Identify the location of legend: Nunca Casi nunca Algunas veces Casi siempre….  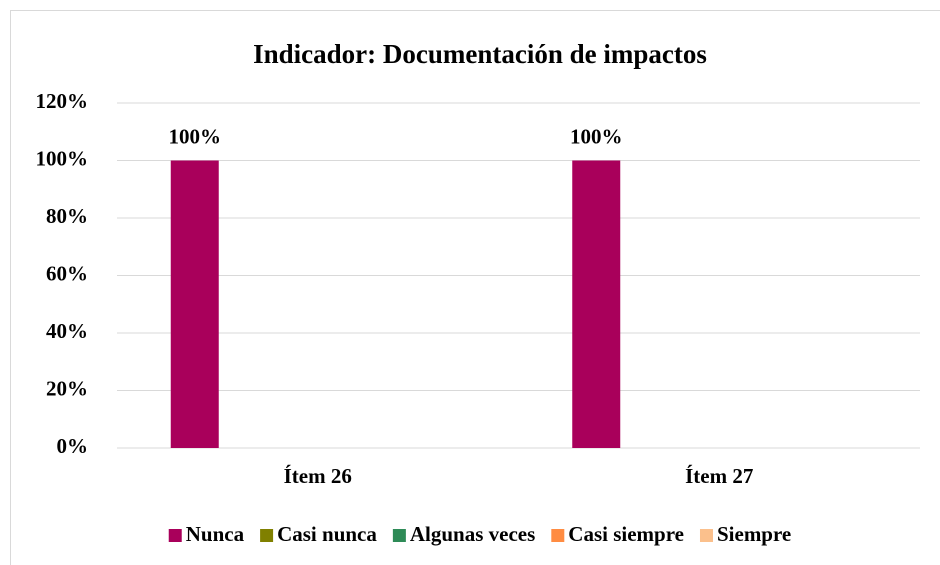
(479, 534).